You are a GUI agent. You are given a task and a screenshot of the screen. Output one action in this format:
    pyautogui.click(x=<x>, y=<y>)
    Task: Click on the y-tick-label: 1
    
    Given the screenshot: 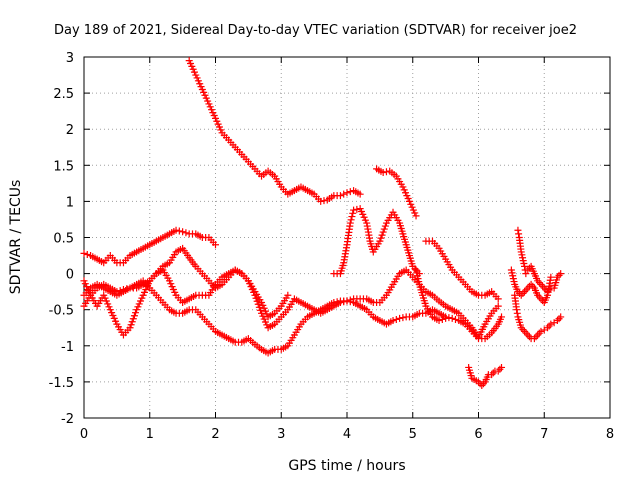 What is the action you would take?
    pyautogui.click(x=70, y=202)
    